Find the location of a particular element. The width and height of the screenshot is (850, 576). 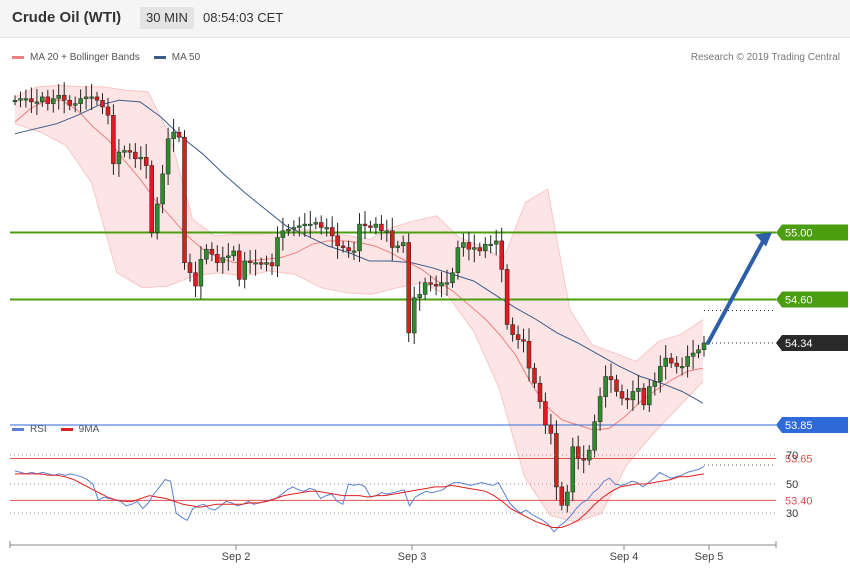

level-label-text: 54.60 is located at coordinates (799, 300).